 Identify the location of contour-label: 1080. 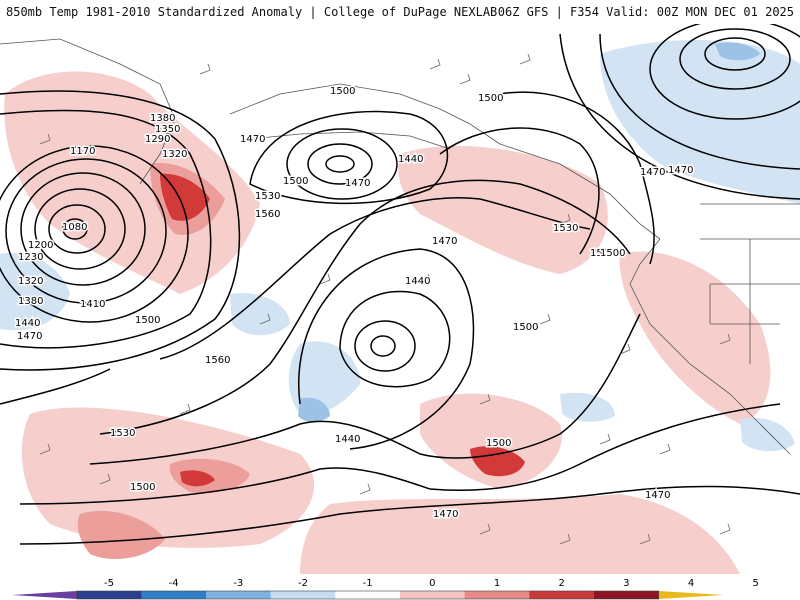
(74, 227).